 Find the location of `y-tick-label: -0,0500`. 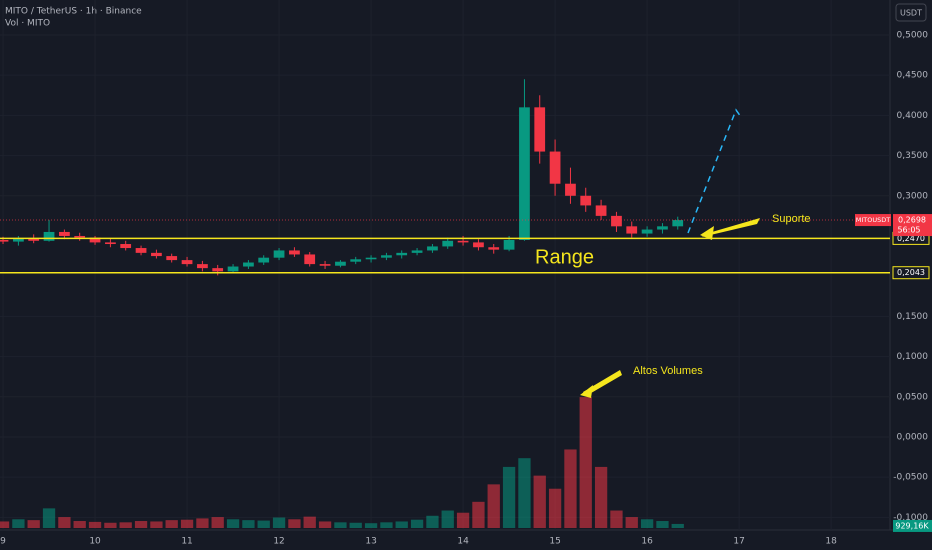

y-tick-label: -0,0500 is located at coordinates (910, 478).